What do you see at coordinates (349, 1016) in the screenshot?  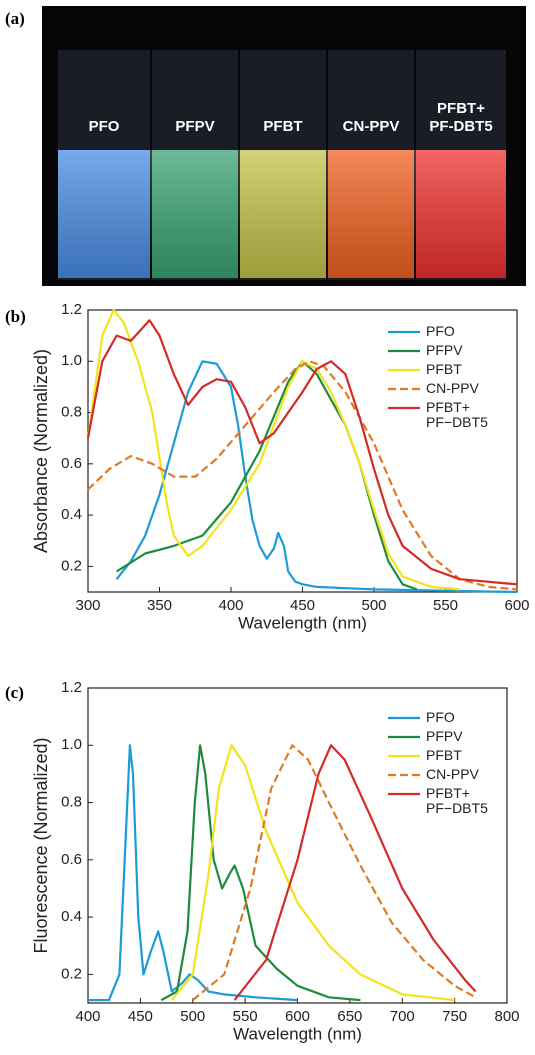 I see `x-tick-label: 650` at bounding box center [349, 1016].